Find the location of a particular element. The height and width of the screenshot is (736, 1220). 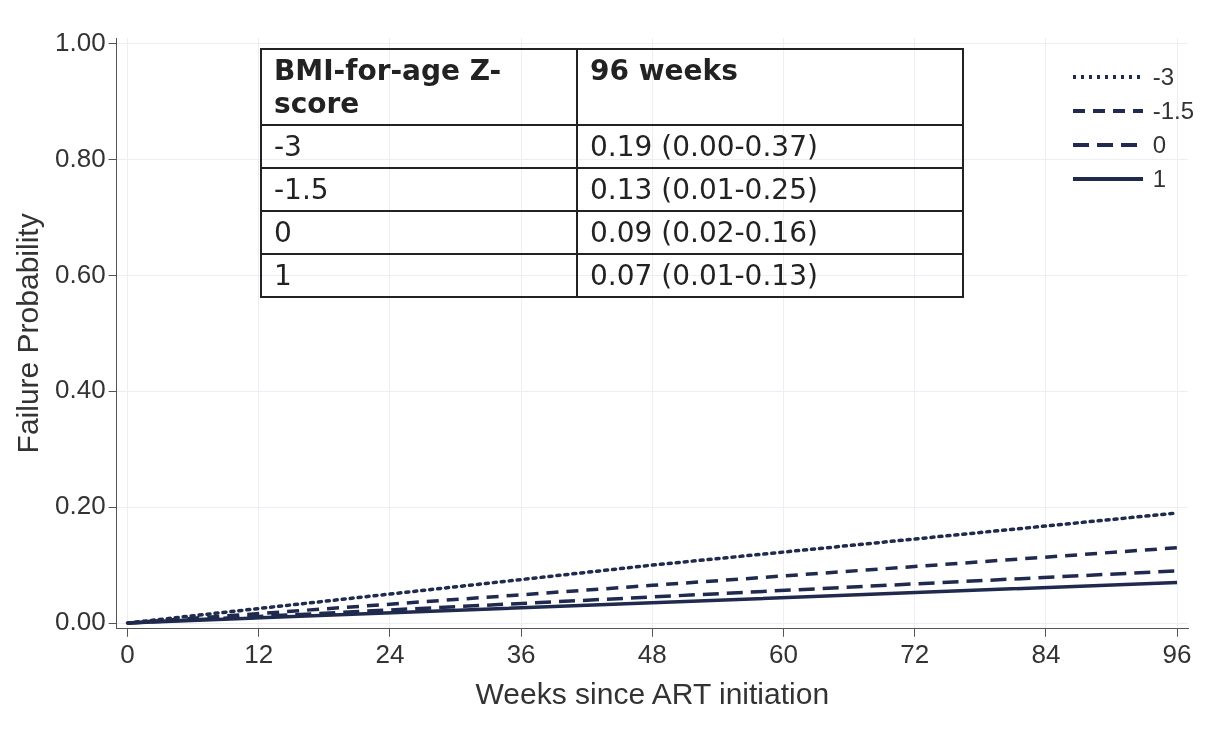

x-tick-label: 0 is located at coordinates (127, 653).